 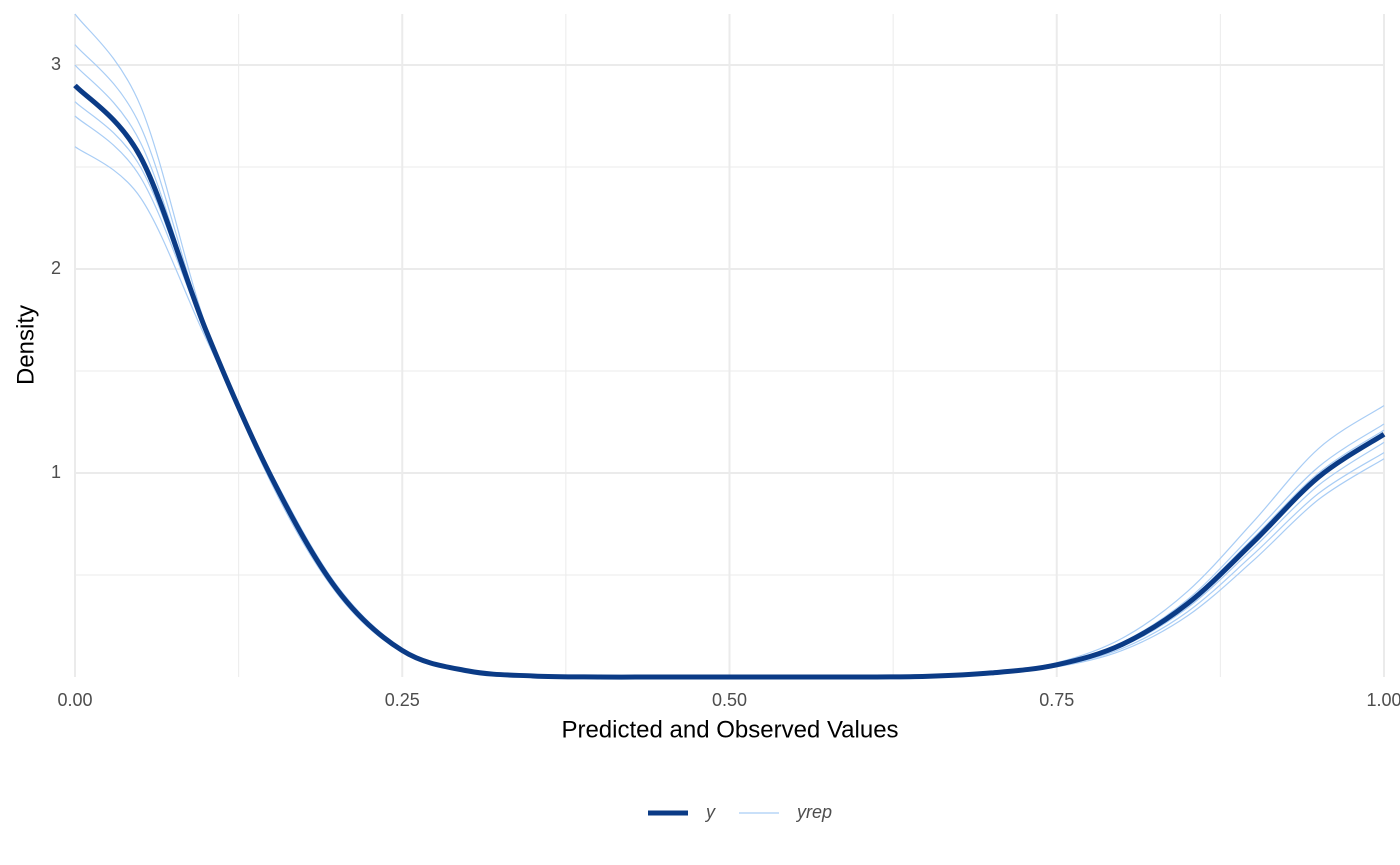 What do you see at coordinates (56, 268) in the screenshot?
I see `y-tick-label: 2` at bounding box center [56, 268].